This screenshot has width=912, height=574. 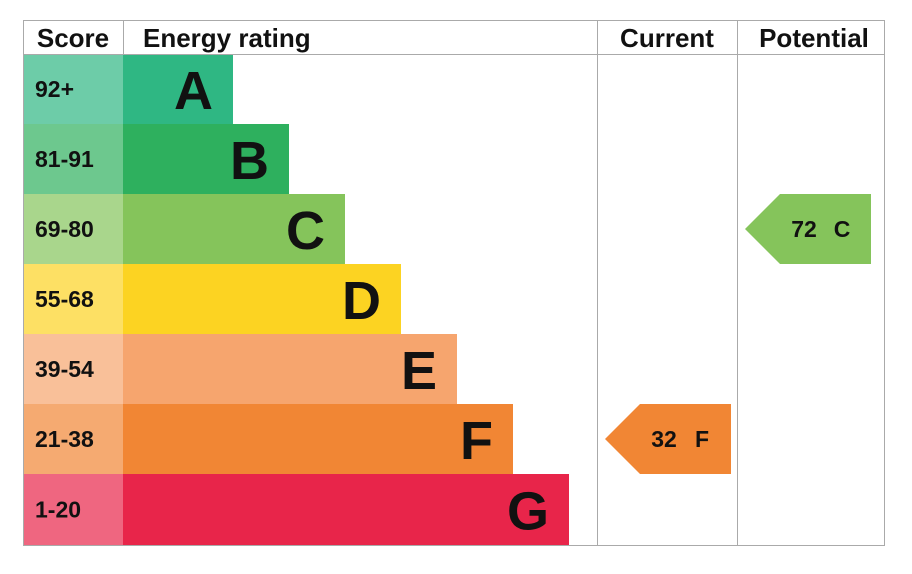 What do you see at coordinates (419, 371) in the screenshot?
I see `rating-letter: E` at bounding box center [419, 371].